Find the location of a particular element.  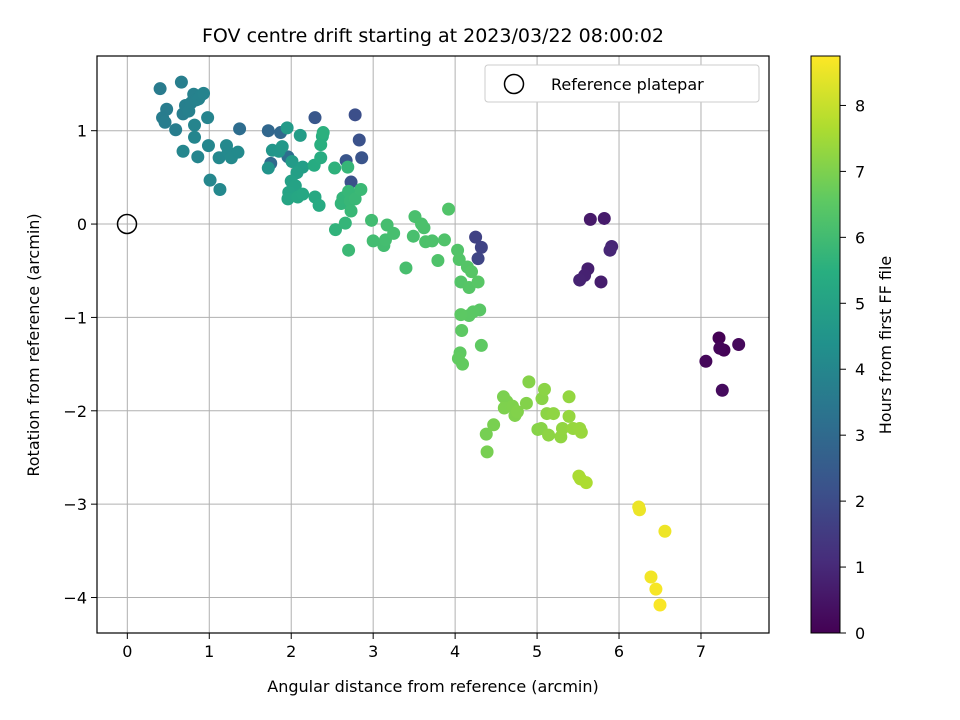

y-tick-label: 0 is located at coordinates (82, 224).